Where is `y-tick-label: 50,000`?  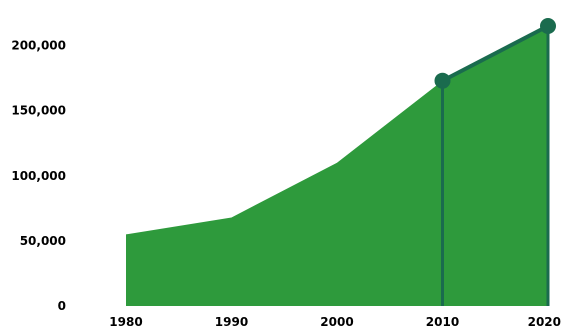
y-tick-label: 50,000 is located at coordinates (43, 241).